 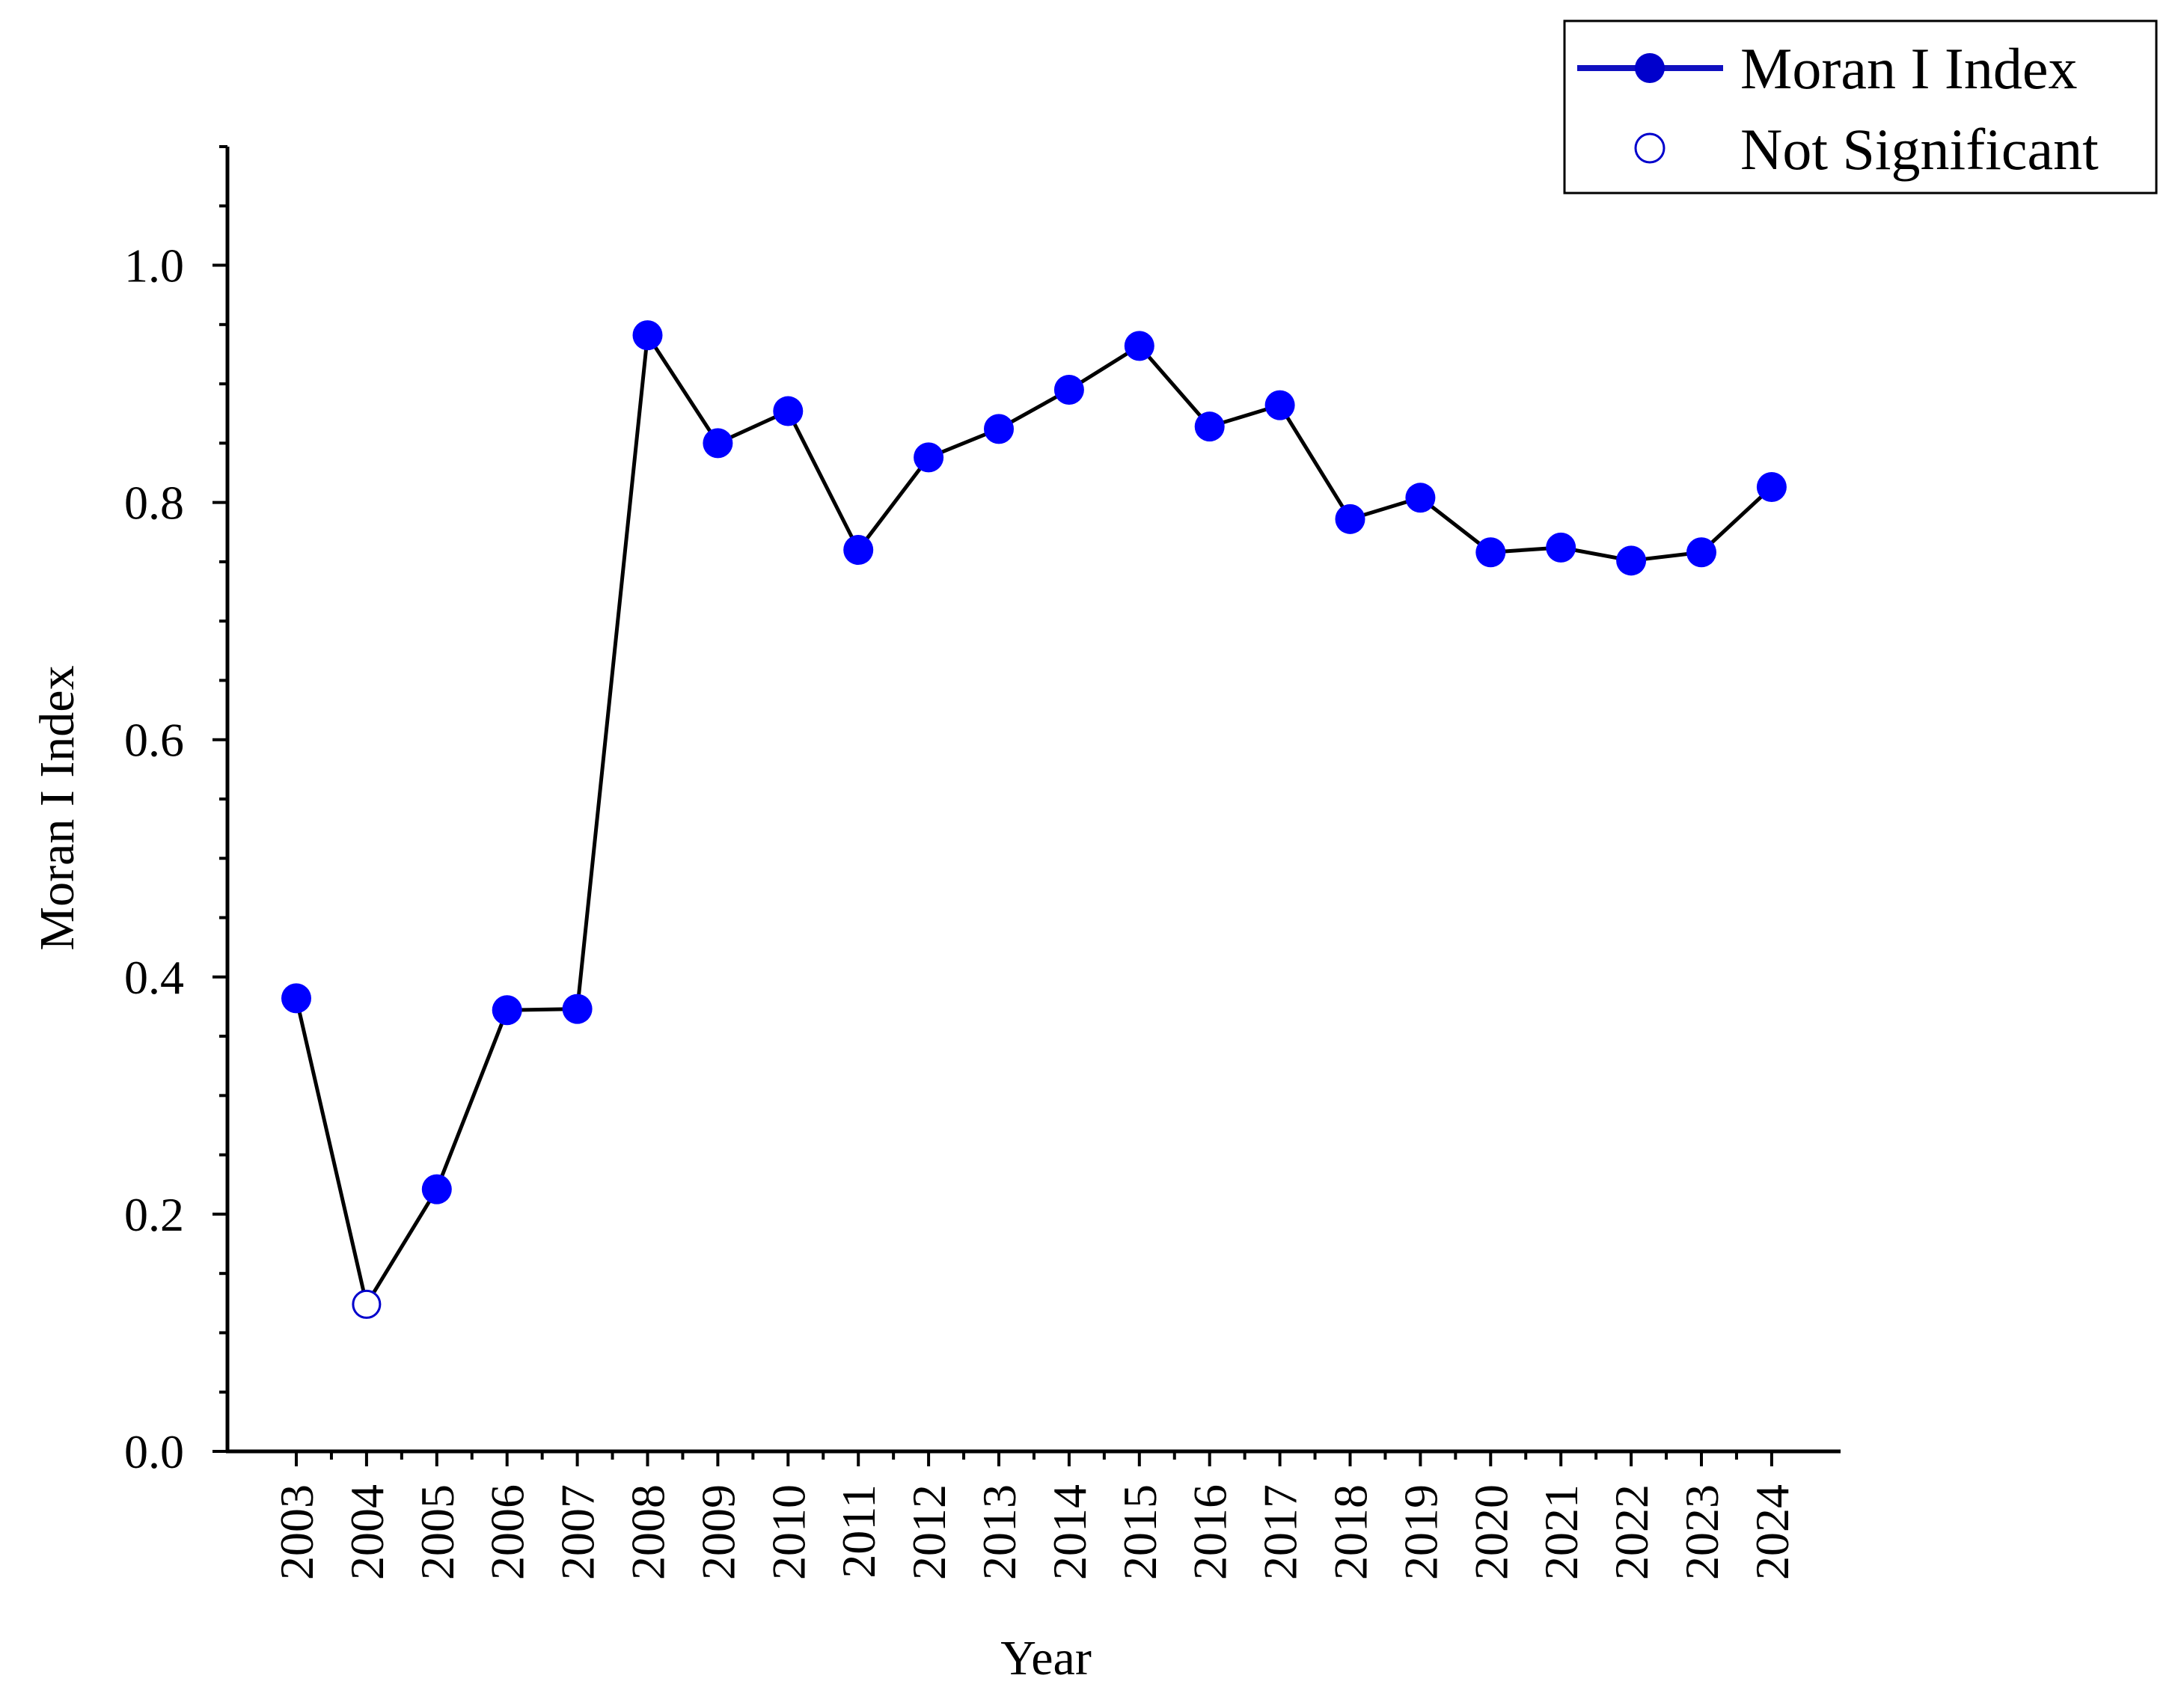 I want to click on y-tick-label: 0.0, so click(x=154, y=1451).